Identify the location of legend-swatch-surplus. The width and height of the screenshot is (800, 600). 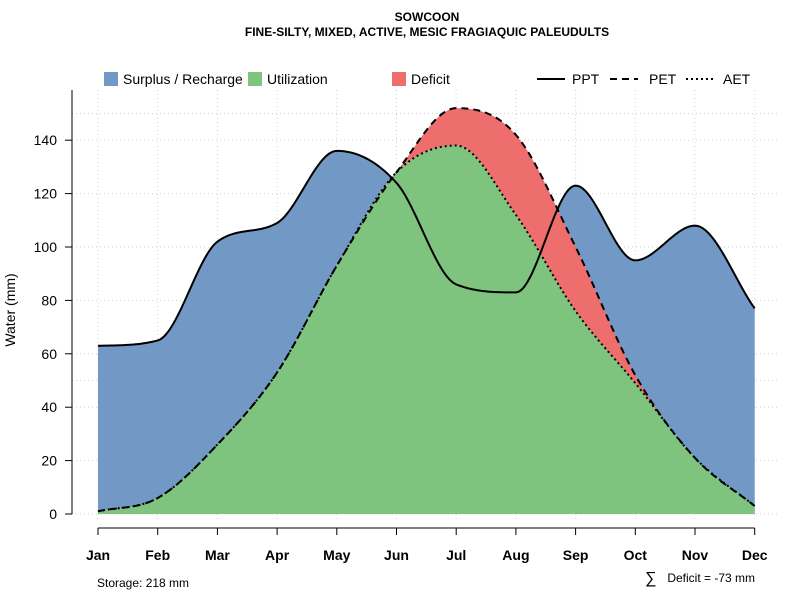
(111, 79).